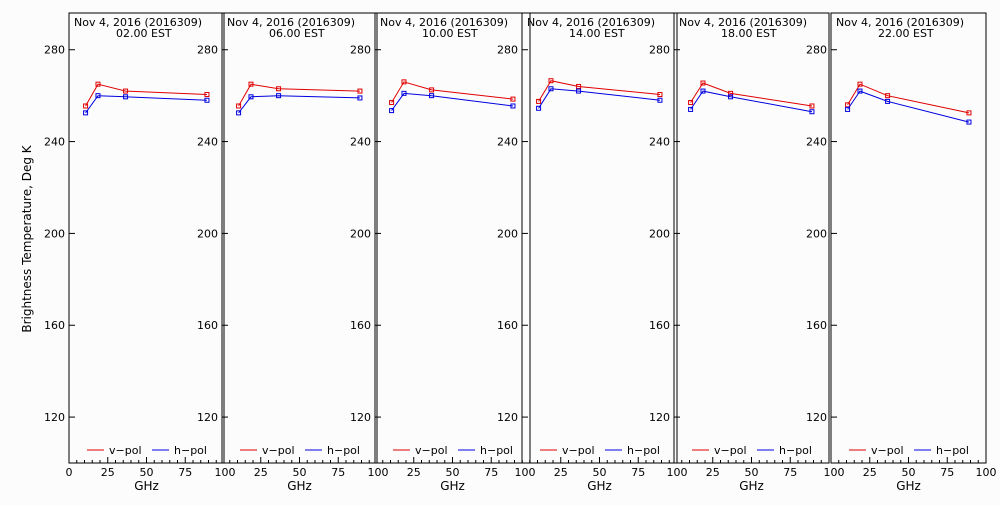 The image size is (1000, 505). I want to click on y-axis-label: Brightness Temperature, Deg K, so click(27, 238).